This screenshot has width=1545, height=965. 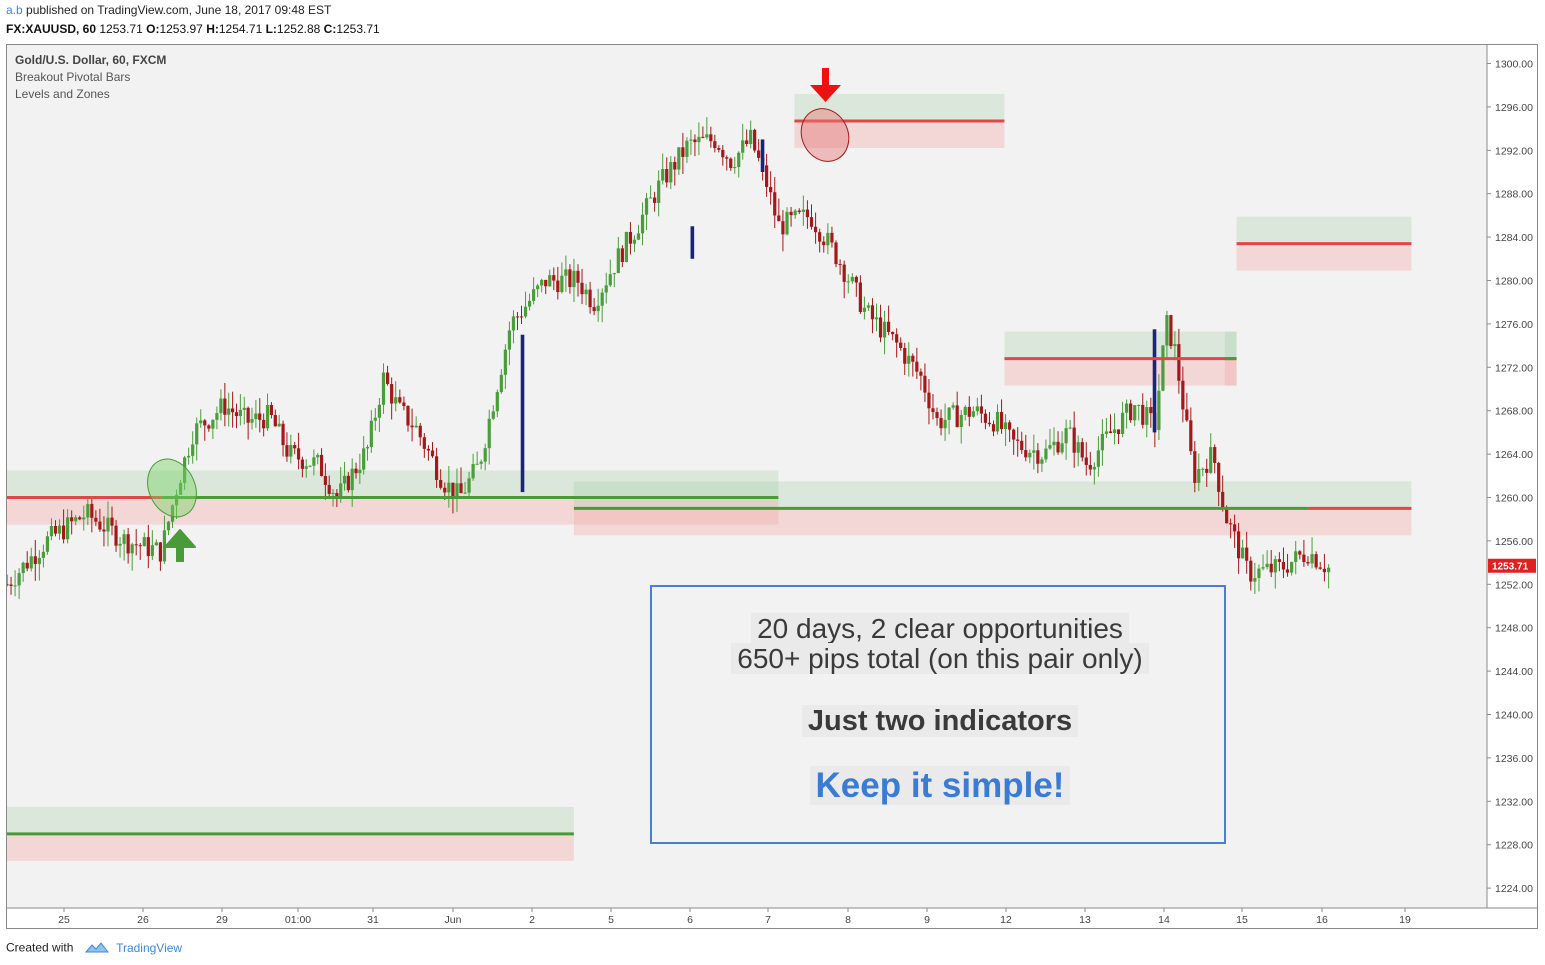 What do you see at coordinates (73, 77) in the screenshot?
I see `legend-indicator-breakout: Breakout Pivotal Bars` at bounding box center [73, 77].